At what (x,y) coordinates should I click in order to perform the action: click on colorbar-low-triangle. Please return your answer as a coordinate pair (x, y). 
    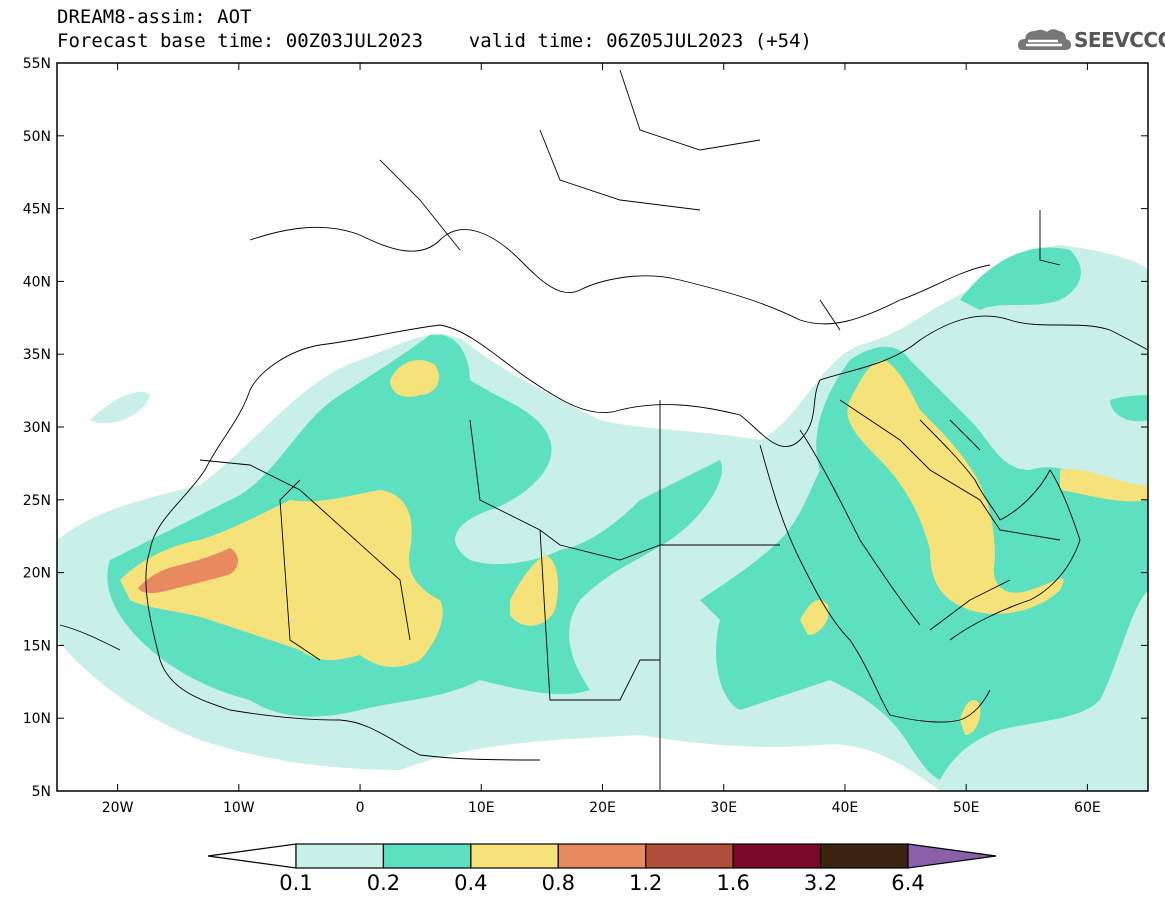
    Looking at the image, I should click on (252, 856).